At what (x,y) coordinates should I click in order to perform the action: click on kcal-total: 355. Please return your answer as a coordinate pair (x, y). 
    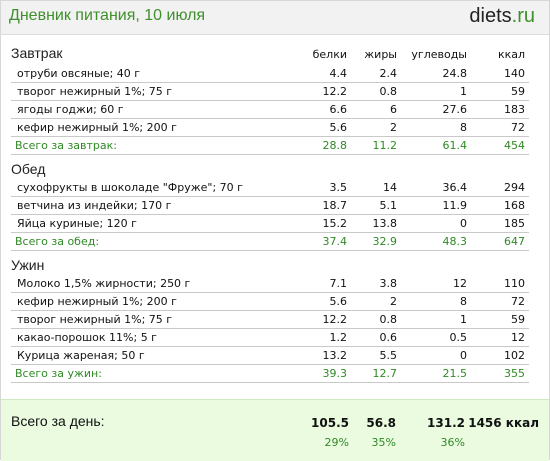
    Looking at the image, I should click on (514, 373).